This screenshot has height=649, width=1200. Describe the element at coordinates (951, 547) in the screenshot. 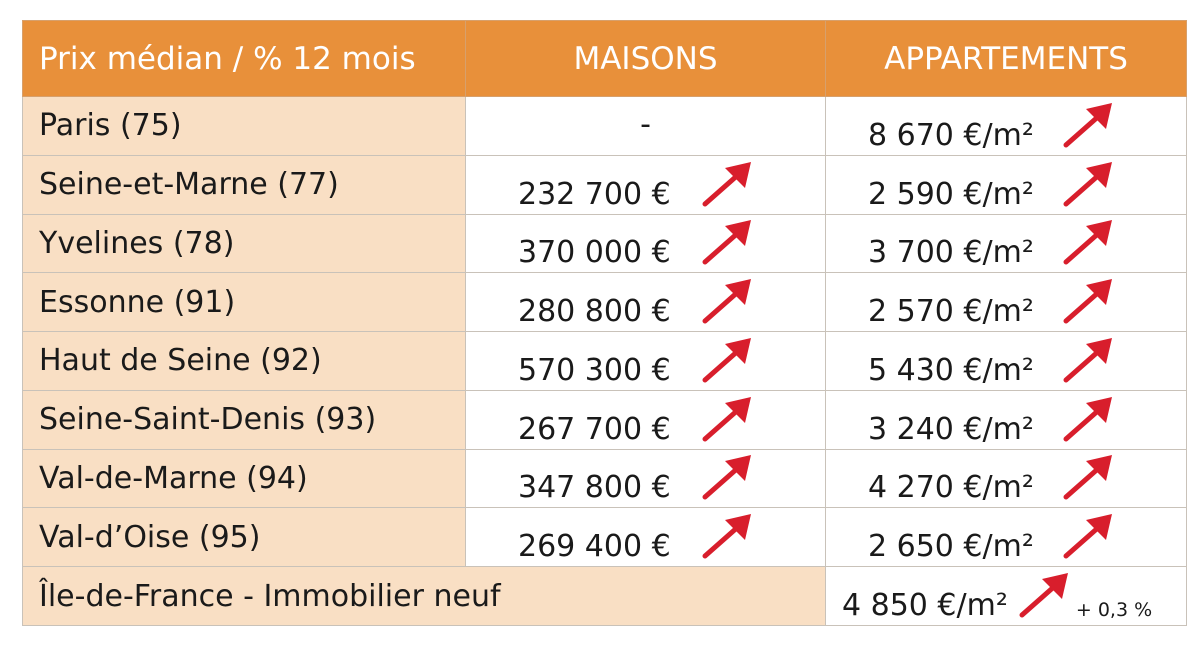

I see `appartement-value: 2 650 €/m²` at that location.